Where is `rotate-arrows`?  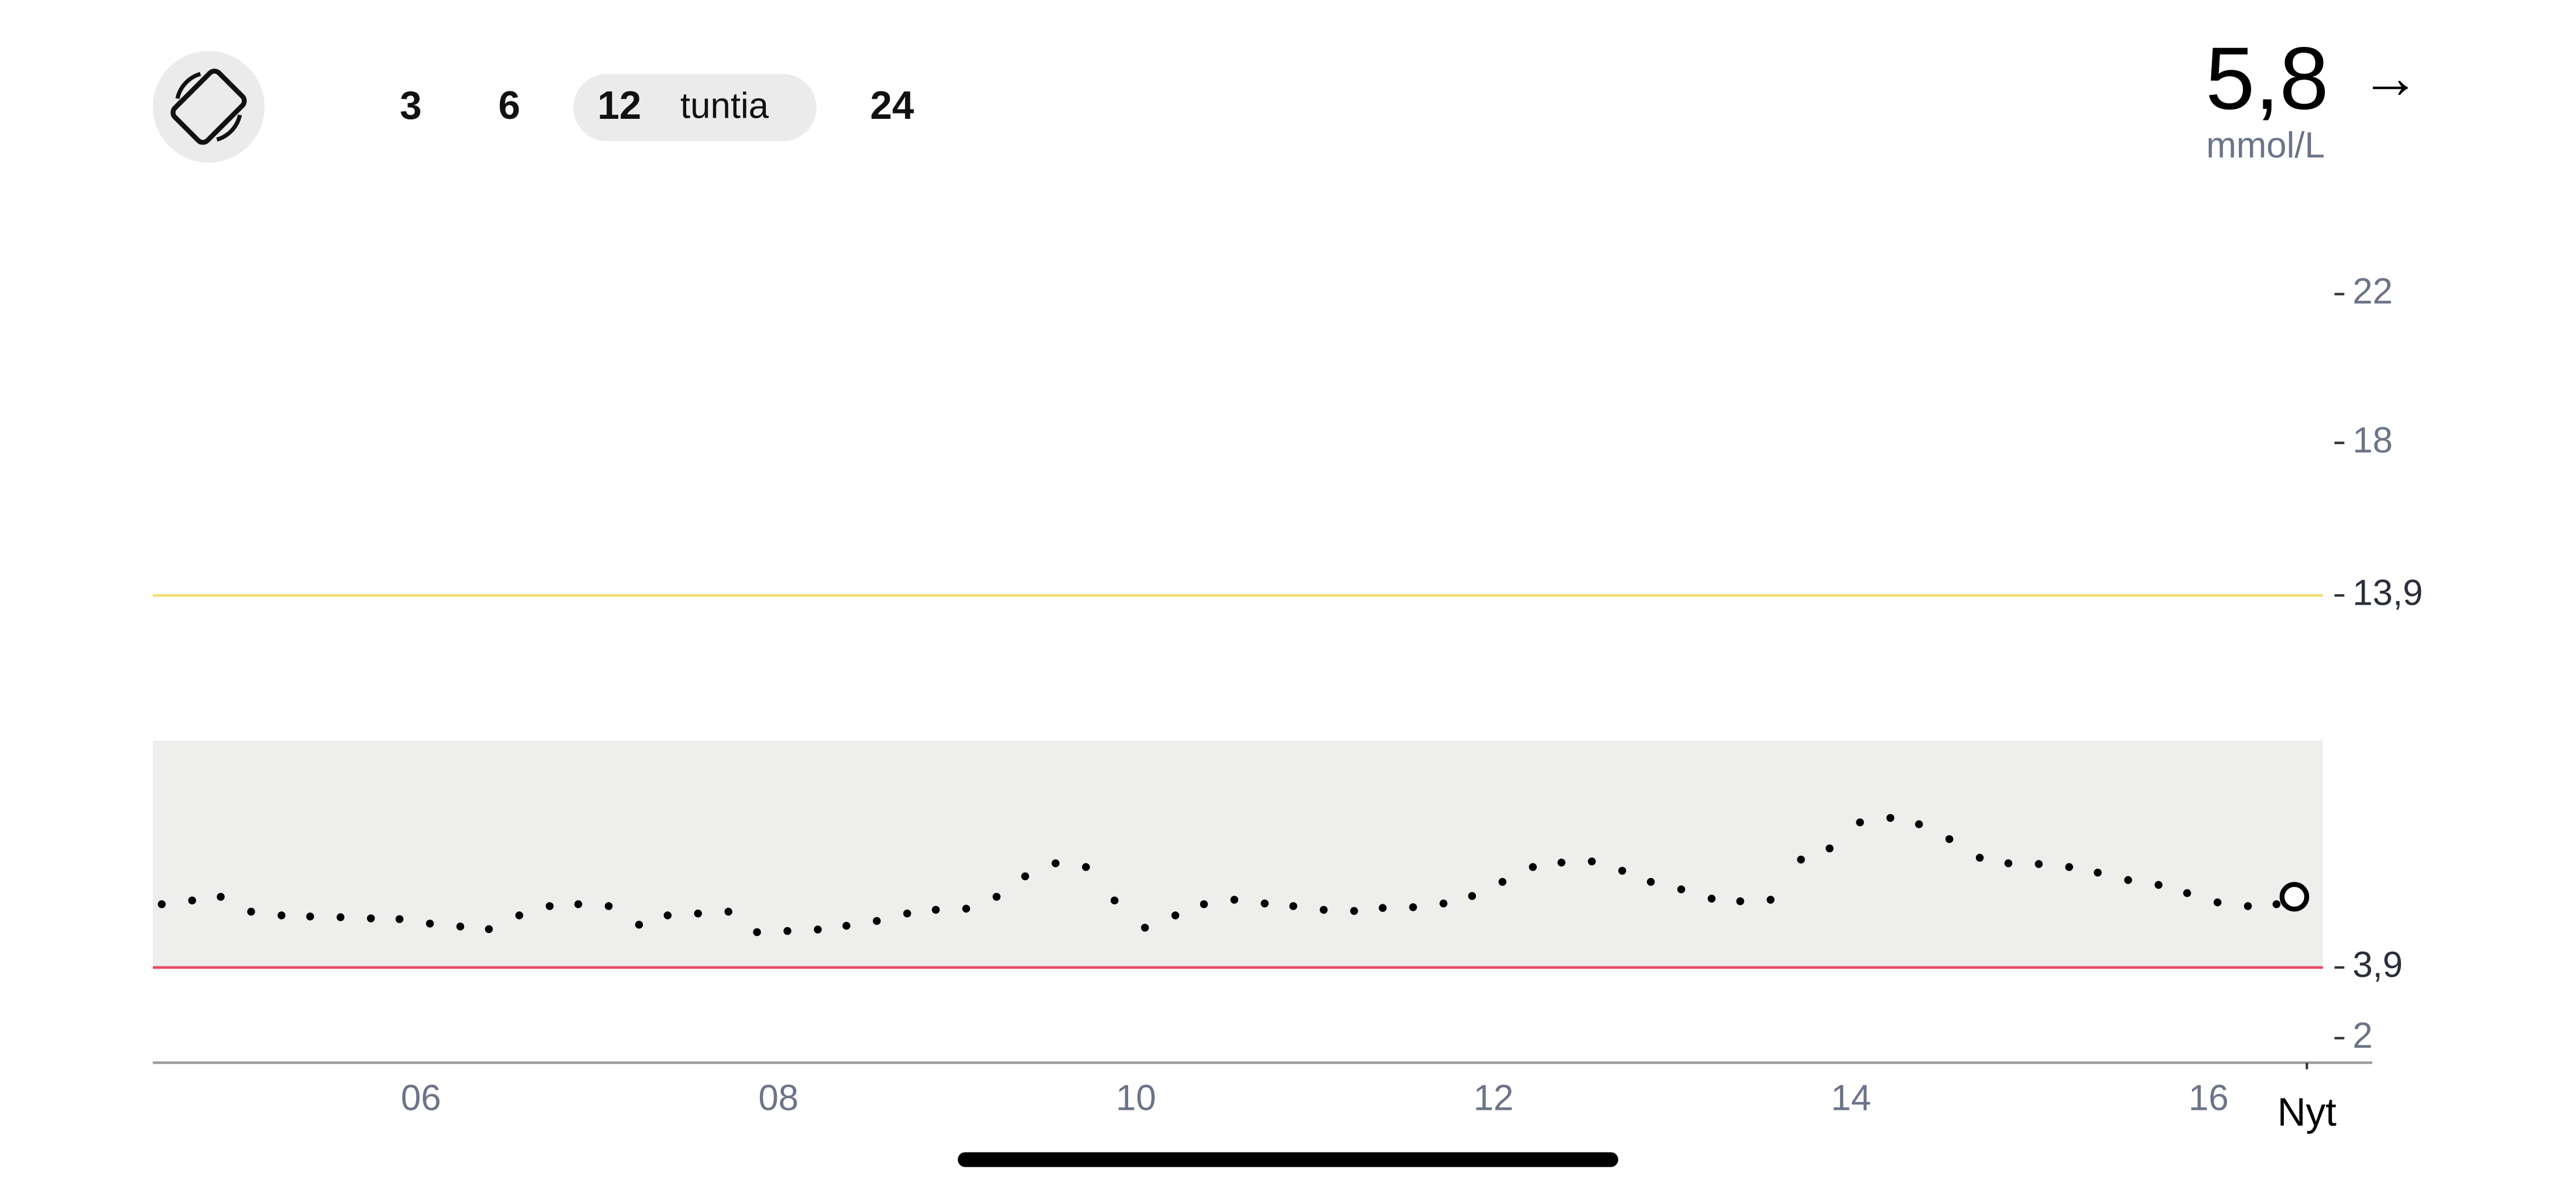 rotate-arrows is located at coordinates (209, 106).